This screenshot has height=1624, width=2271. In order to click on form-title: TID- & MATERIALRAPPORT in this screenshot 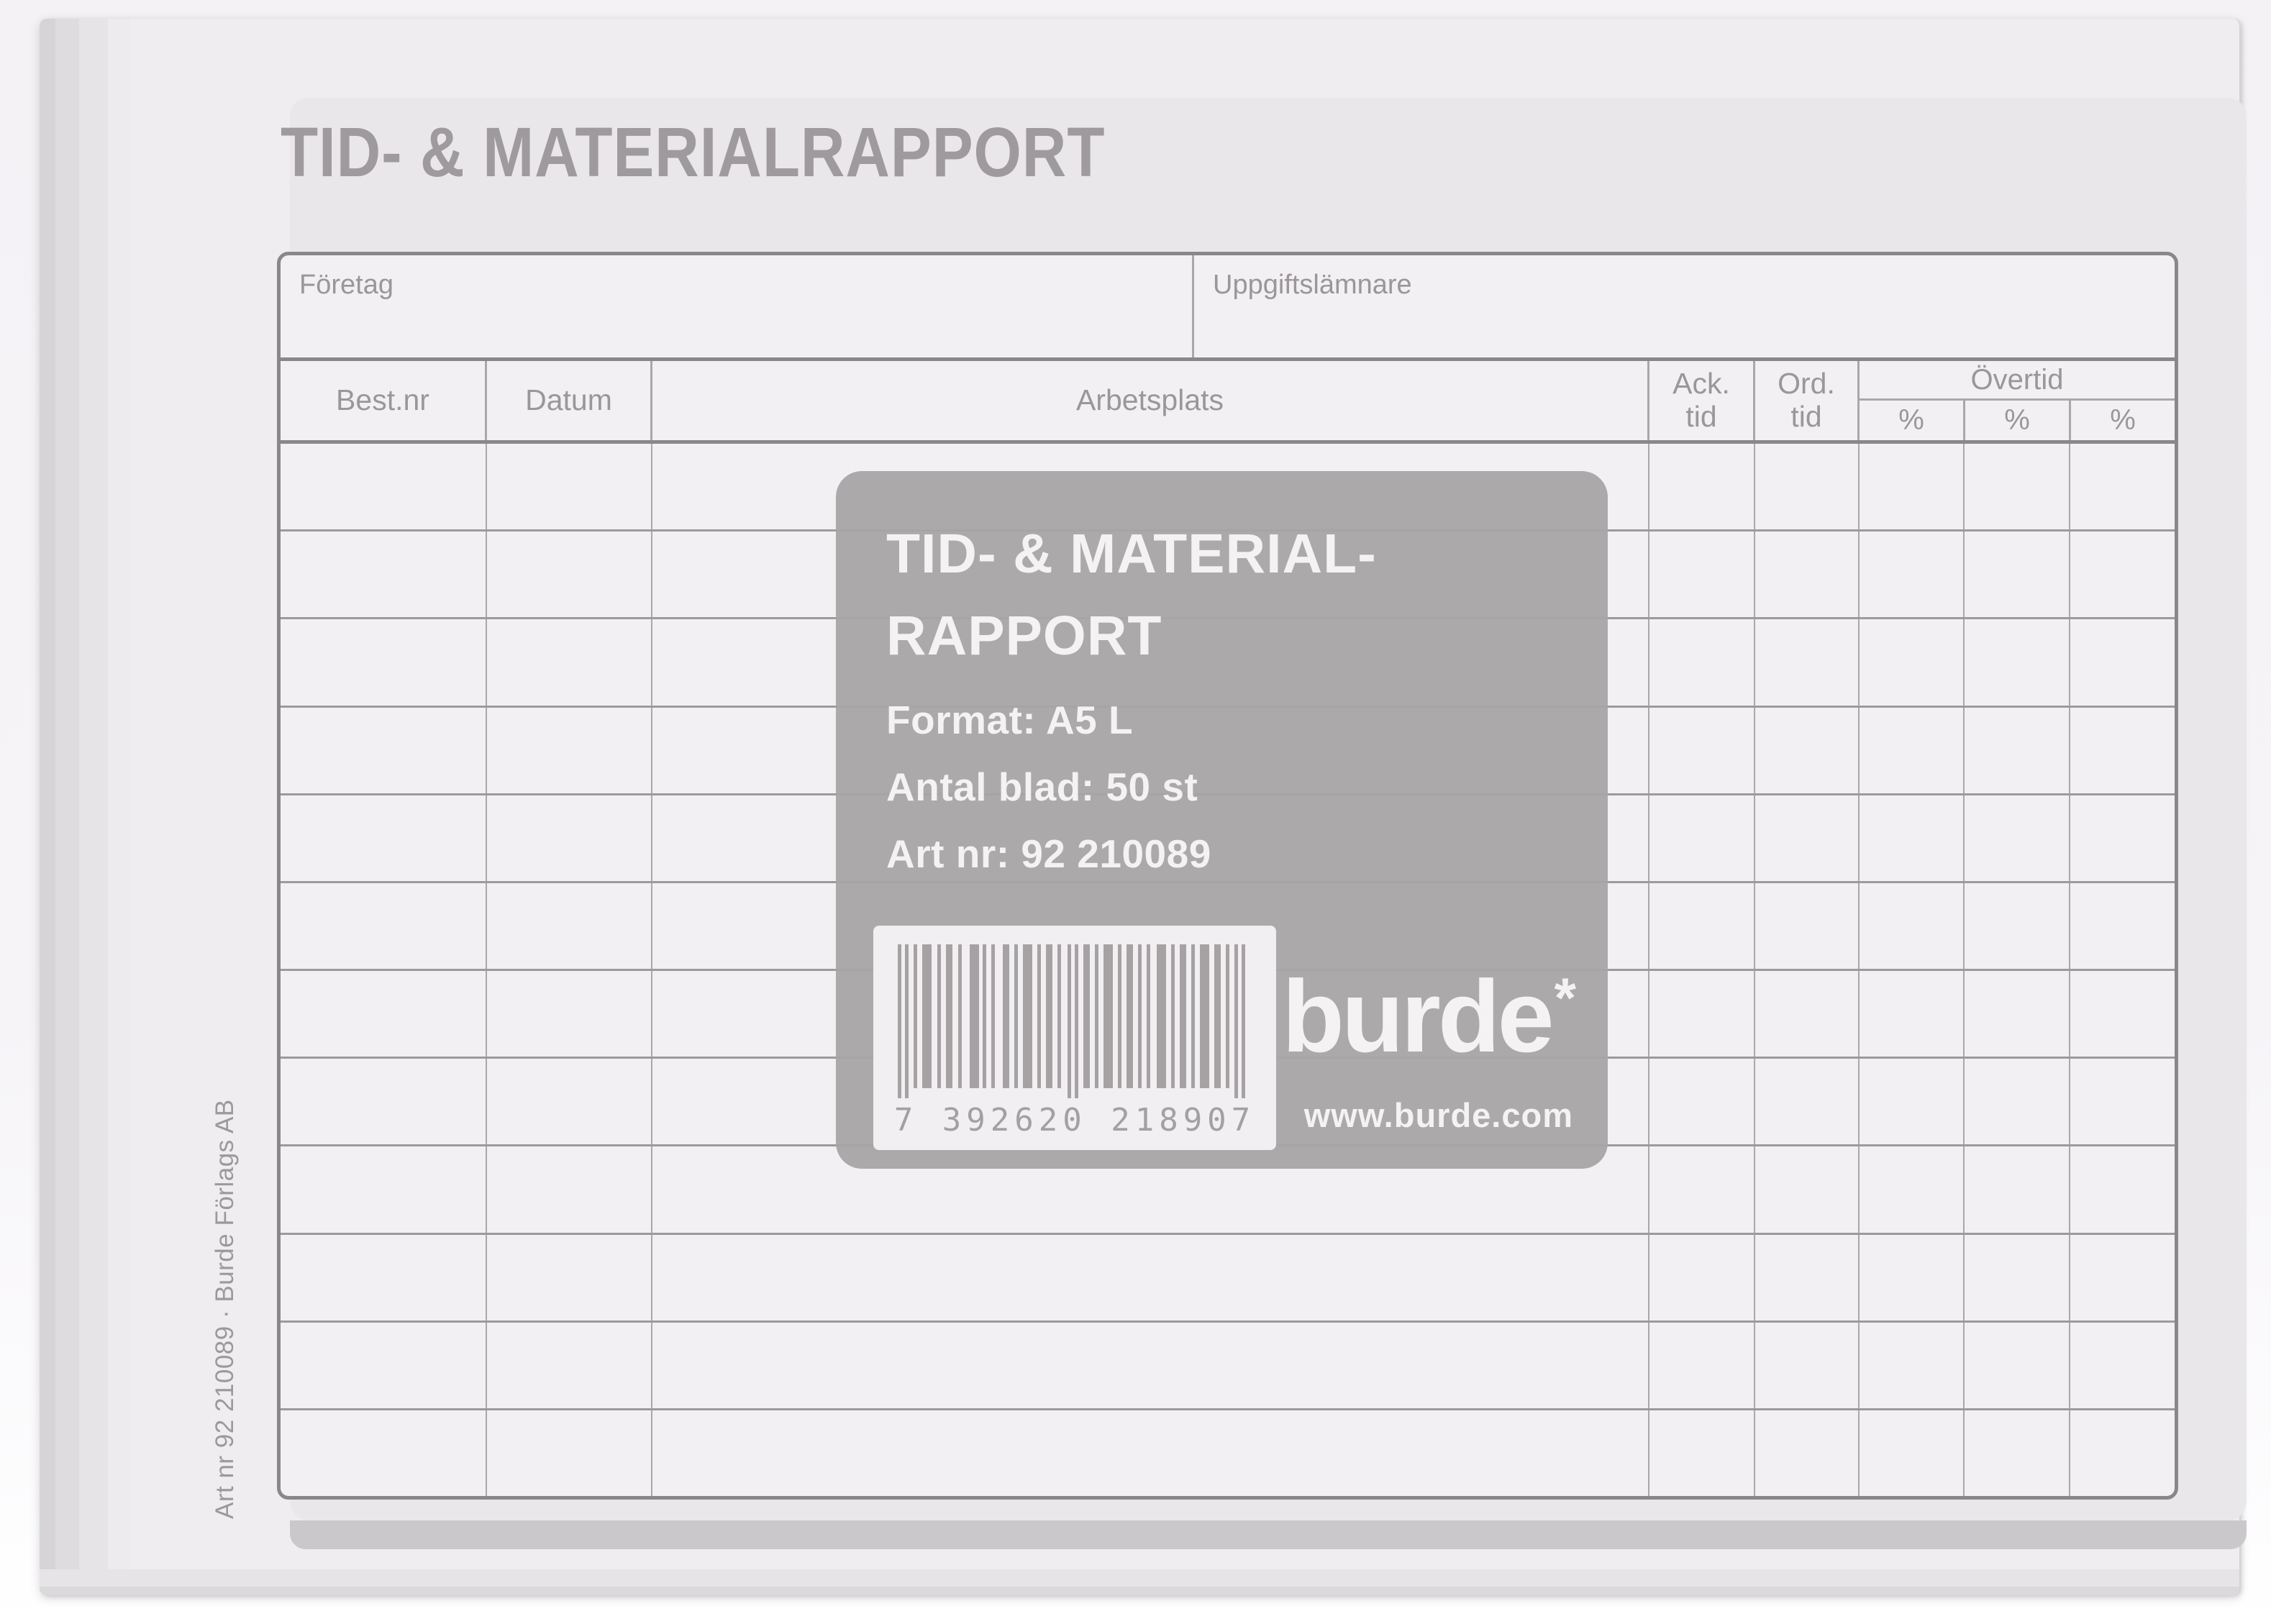, I will do `click(693, 152)`.